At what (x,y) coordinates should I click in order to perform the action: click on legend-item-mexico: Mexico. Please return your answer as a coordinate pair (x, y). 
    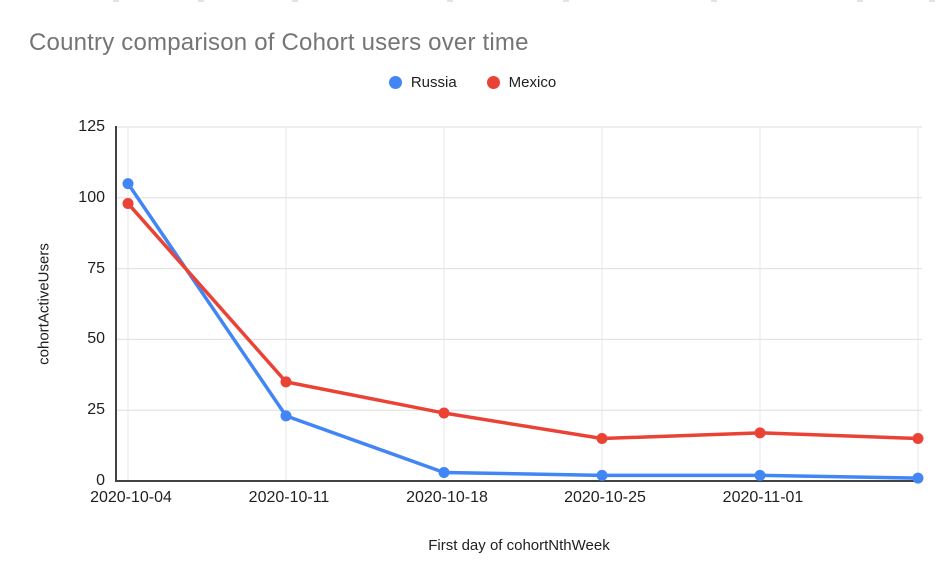
    Looking at the image, I should click on (521, 82).